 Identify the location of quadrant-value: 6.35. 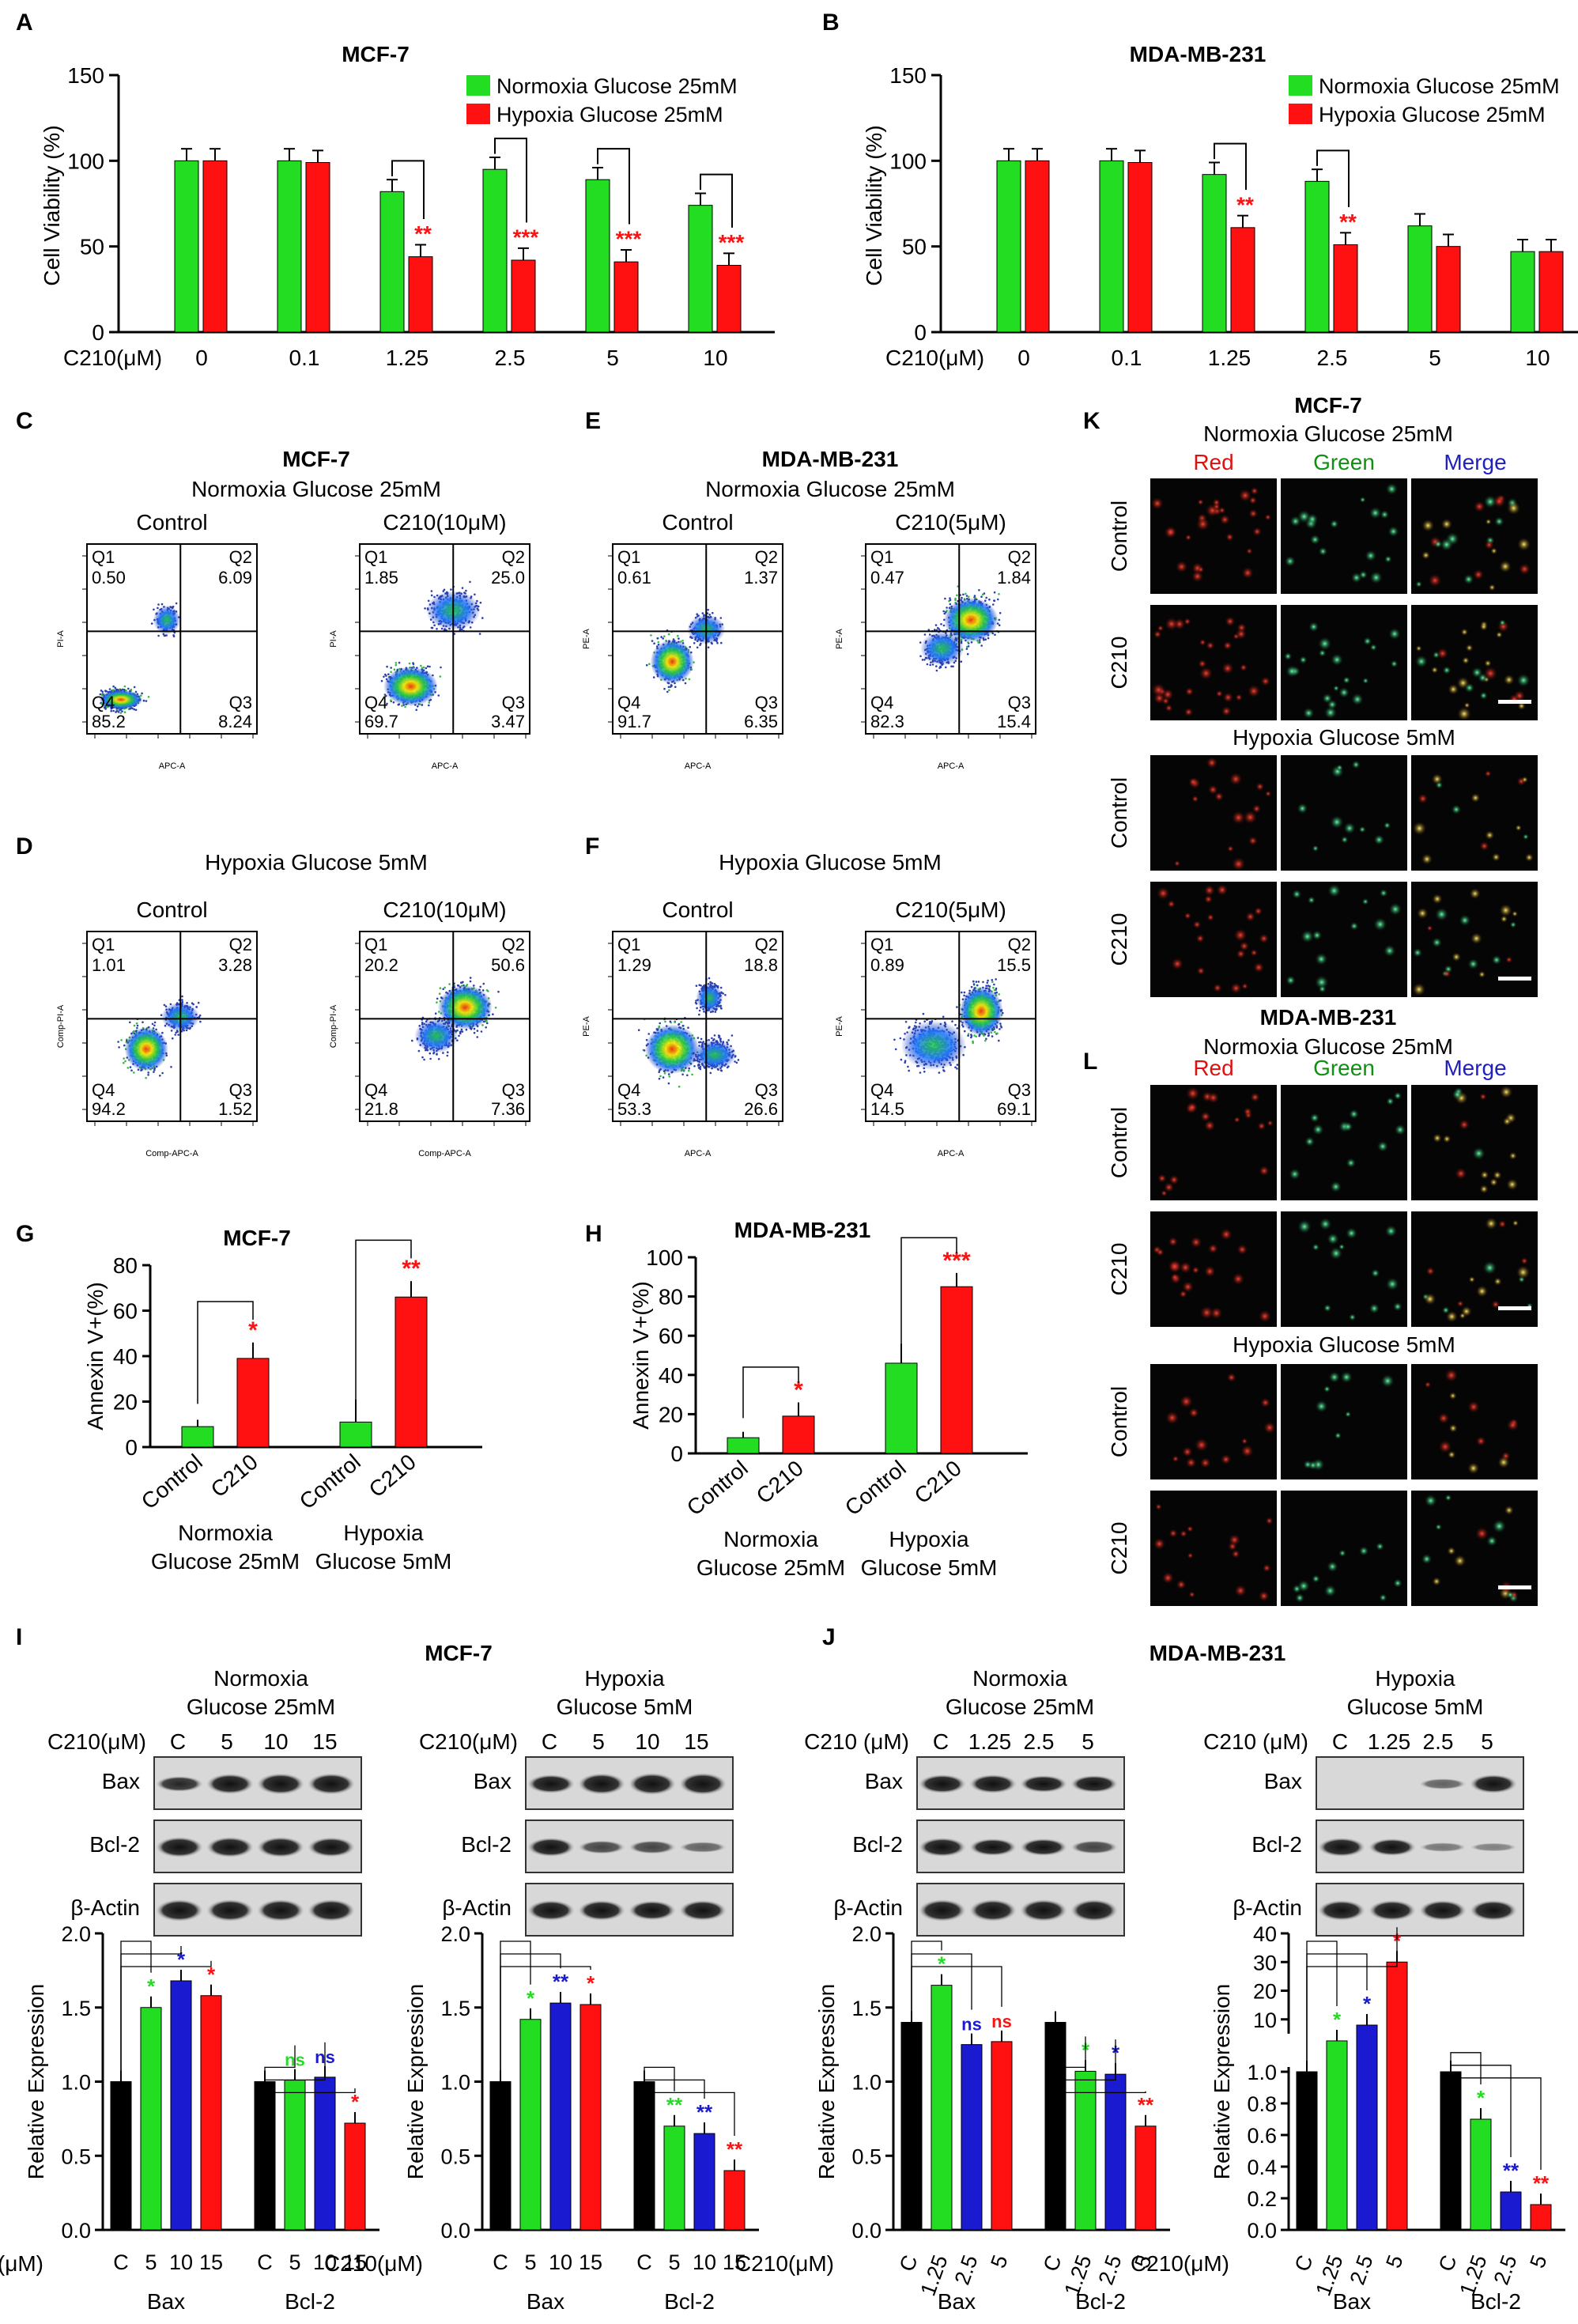
(761, 721).